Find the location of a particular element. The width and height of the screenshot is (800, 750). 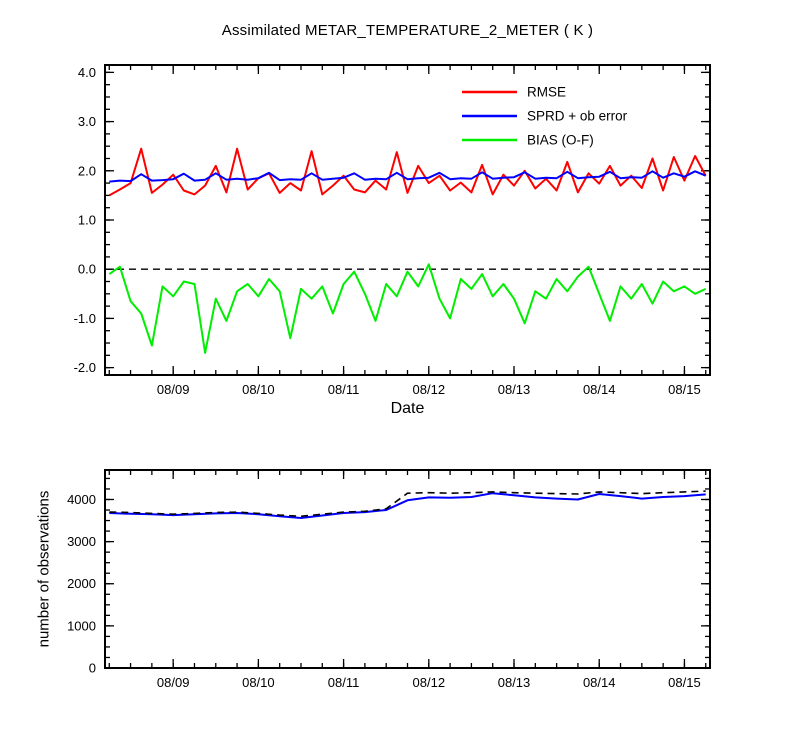

y-tick-label: 2000 is located at coordinates (81, 583).